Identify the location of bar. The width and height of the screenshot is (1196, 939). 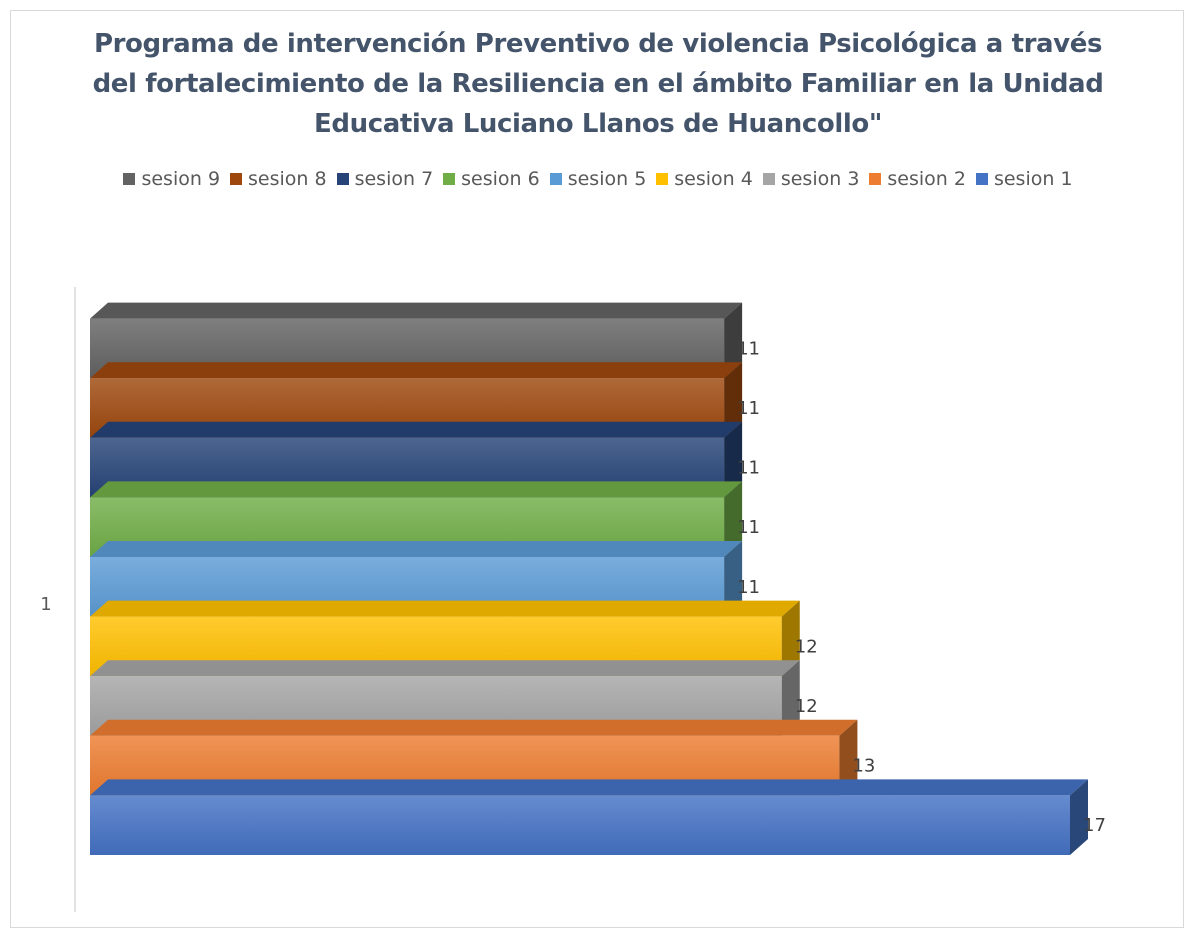
(580, 825).